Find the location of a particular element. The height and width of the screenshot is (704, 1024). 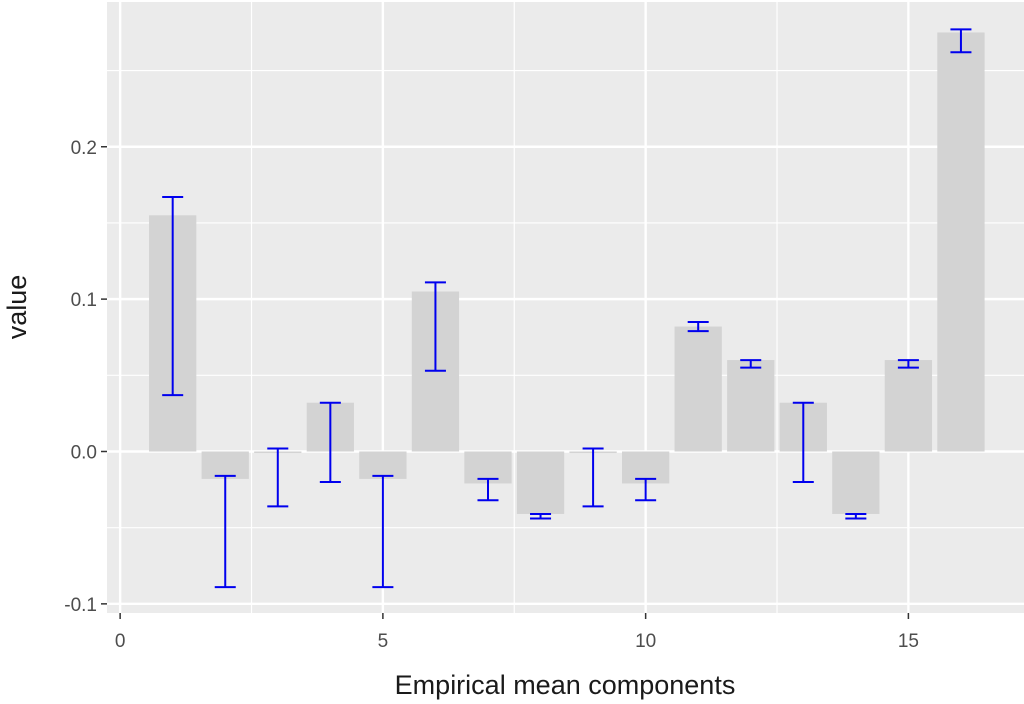

x-tick-label: 10 is located at coordinates (645, 641).